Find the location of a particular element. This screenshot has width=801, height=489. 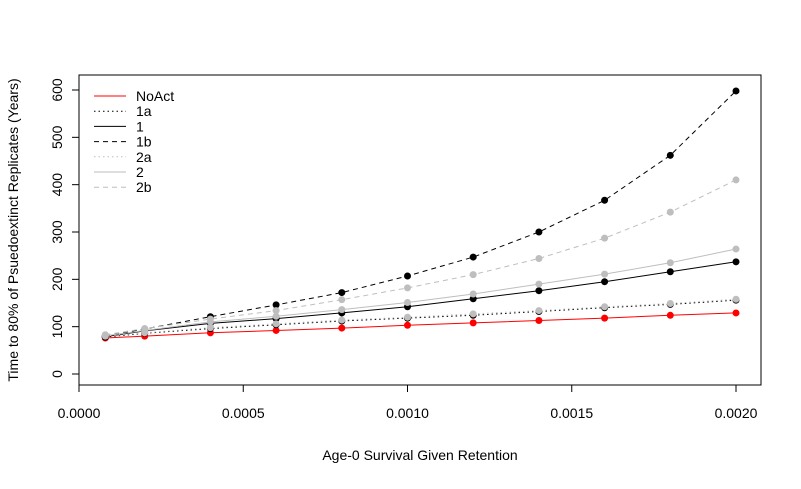

legend-label-1: 1 is located at coordinates (140, 126).